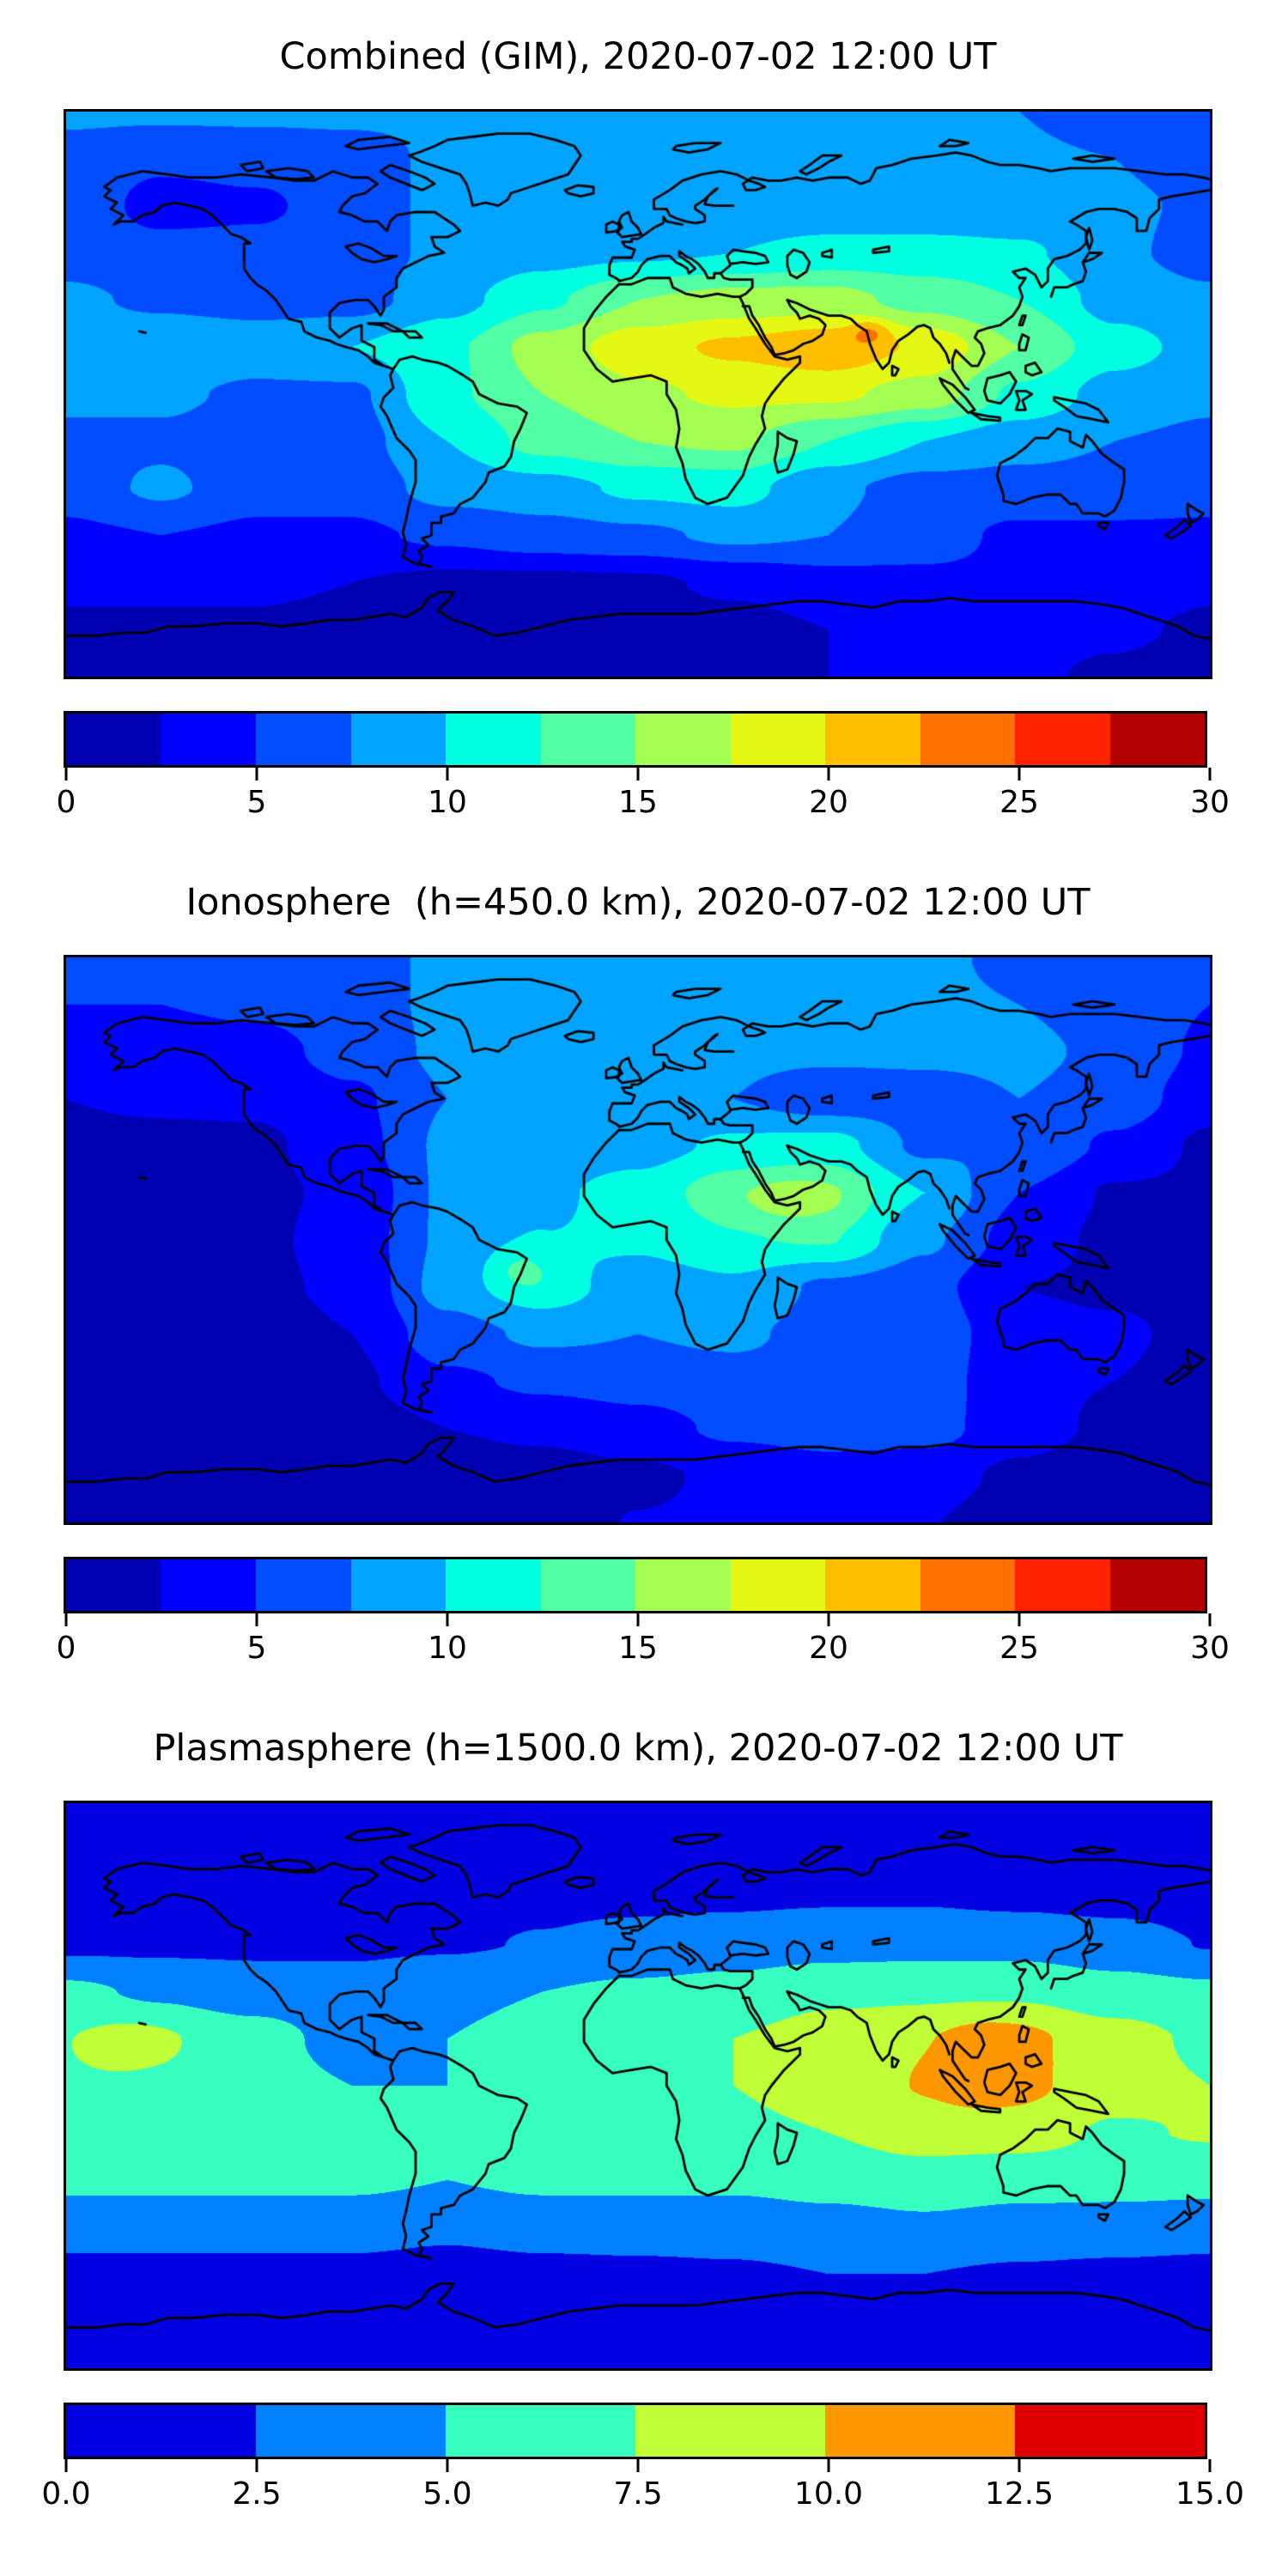 The width and height of the screenshot is (1288, 2576). I want to click on colorbar-labels-plasmasphere: 0.0 2.5 5.0 7.5 10.0 12.5 15.0, so click(642, 2496).